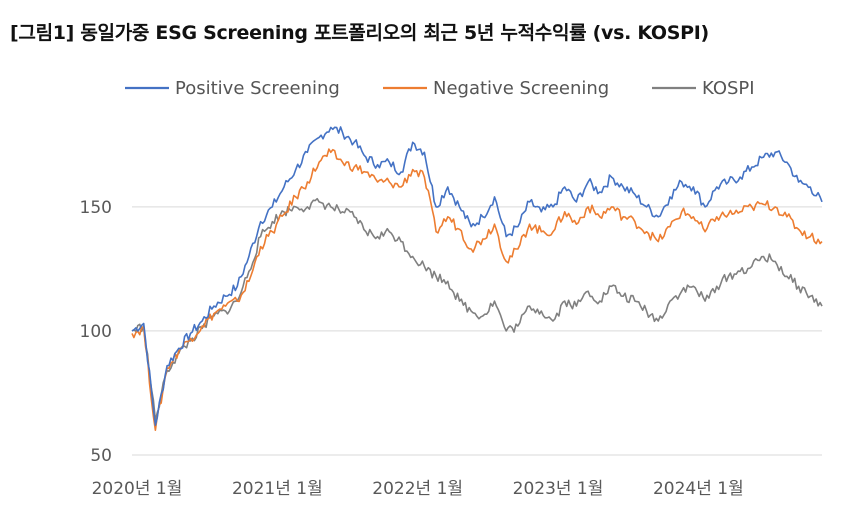 The image size is (854, 525). I want to click on legend-label: Positive Screening, so click(257, 88).